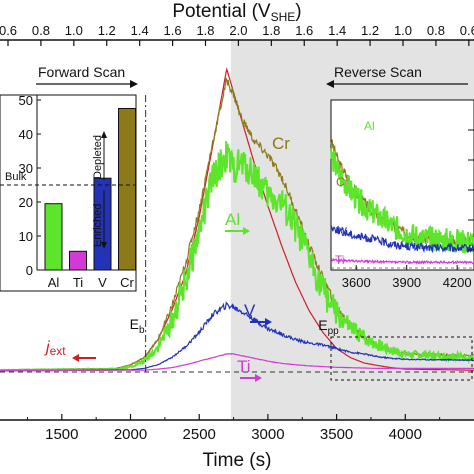 The height and width of the screenshot is (474, 474). Describe the element at coordinates (127, 189) in the screenshot. I see `bar-cr` at that location.